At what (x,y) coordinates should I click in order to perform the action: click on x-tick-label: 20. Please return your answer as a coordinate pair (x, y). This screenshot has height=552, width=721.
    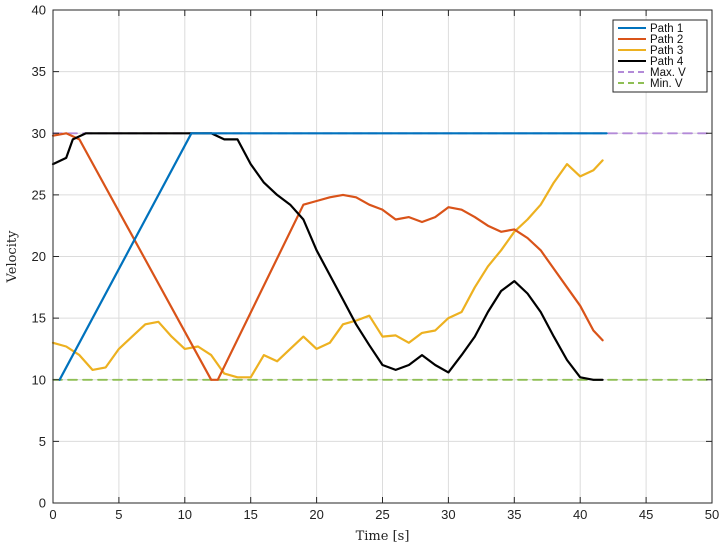
    Looking at the image, I should click on (316, 514).